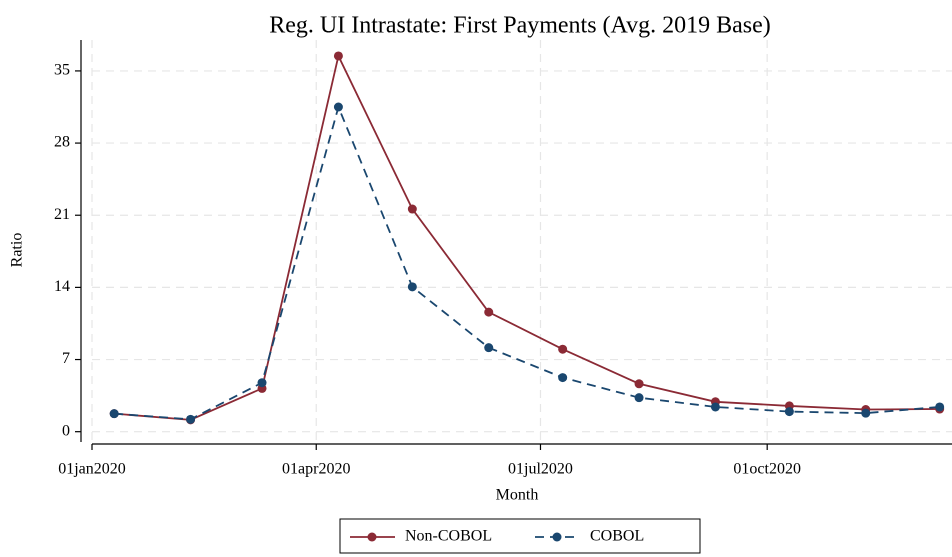  I want to click on y-tick-label: 14, so click(62, 286).